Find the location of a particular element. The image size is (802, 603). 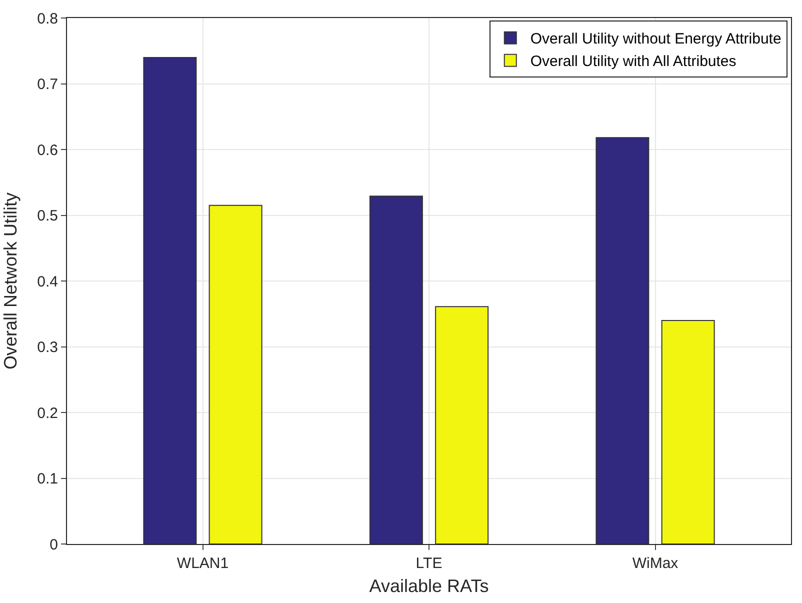

x-tick-label: WLAN1 is located at coordinates (202, 563).